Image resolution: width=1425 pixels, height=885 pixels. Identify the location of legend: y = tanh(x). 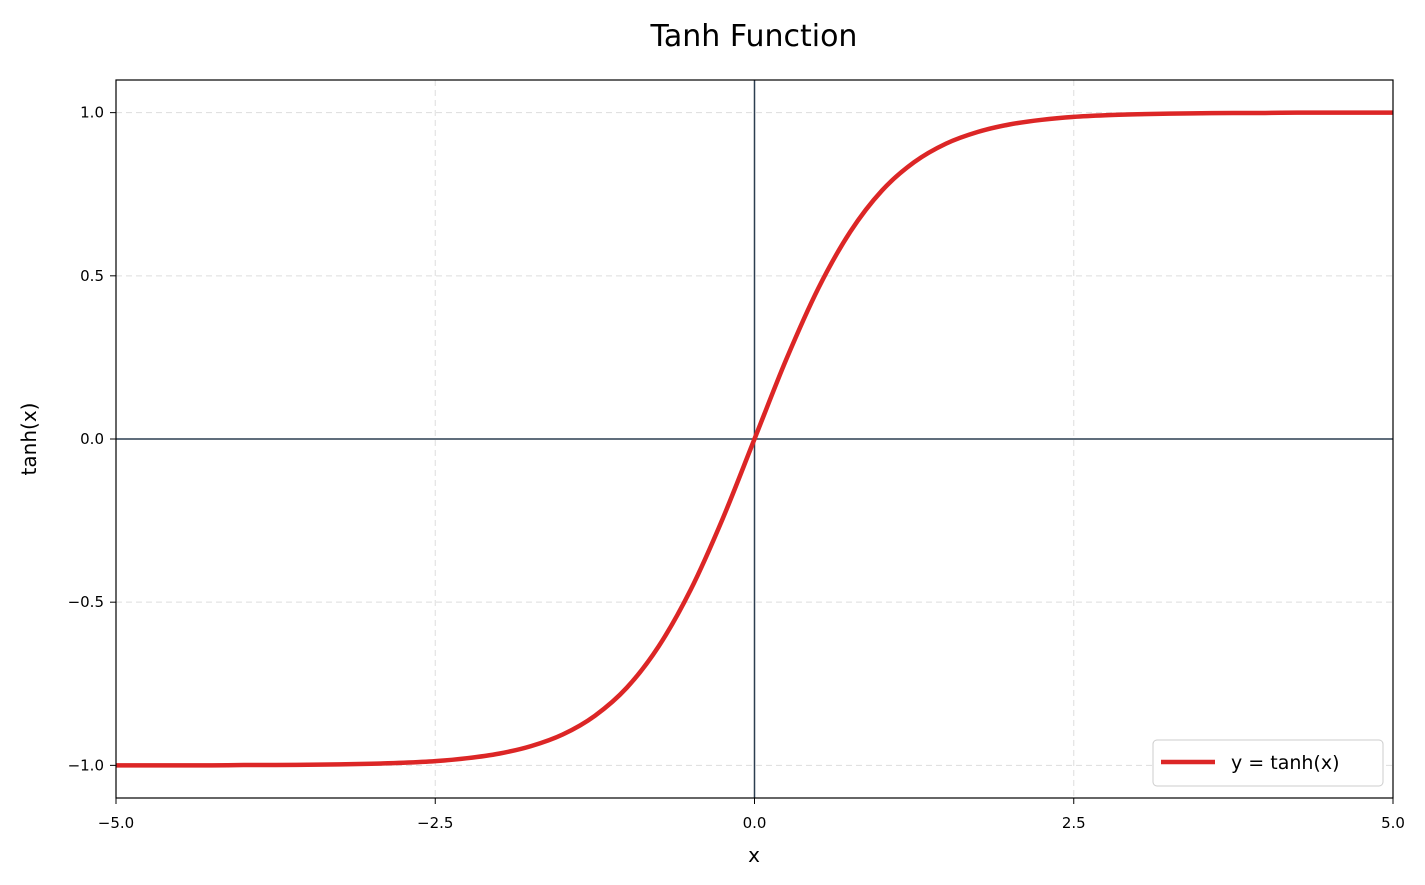
(1268, 763).